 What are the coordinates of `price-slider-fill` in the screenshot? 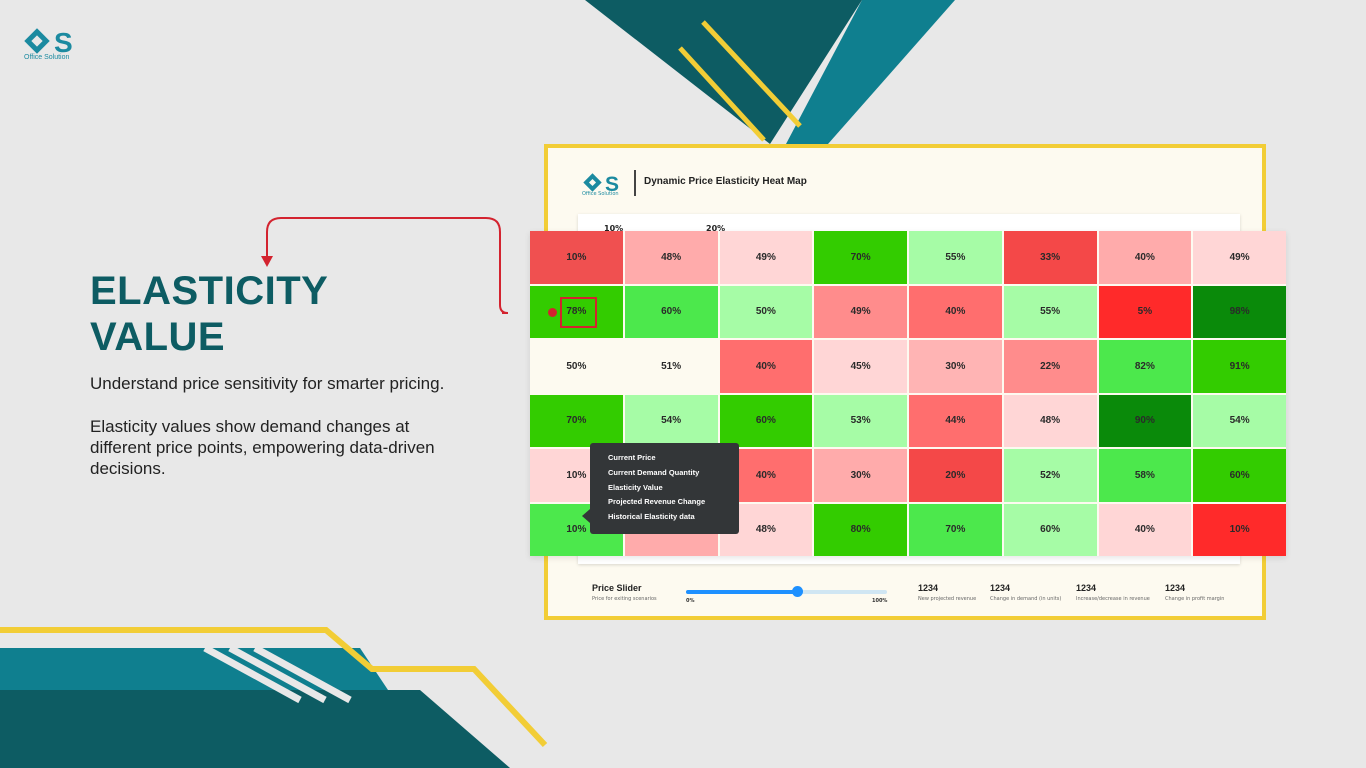 It's located at (741, 592).